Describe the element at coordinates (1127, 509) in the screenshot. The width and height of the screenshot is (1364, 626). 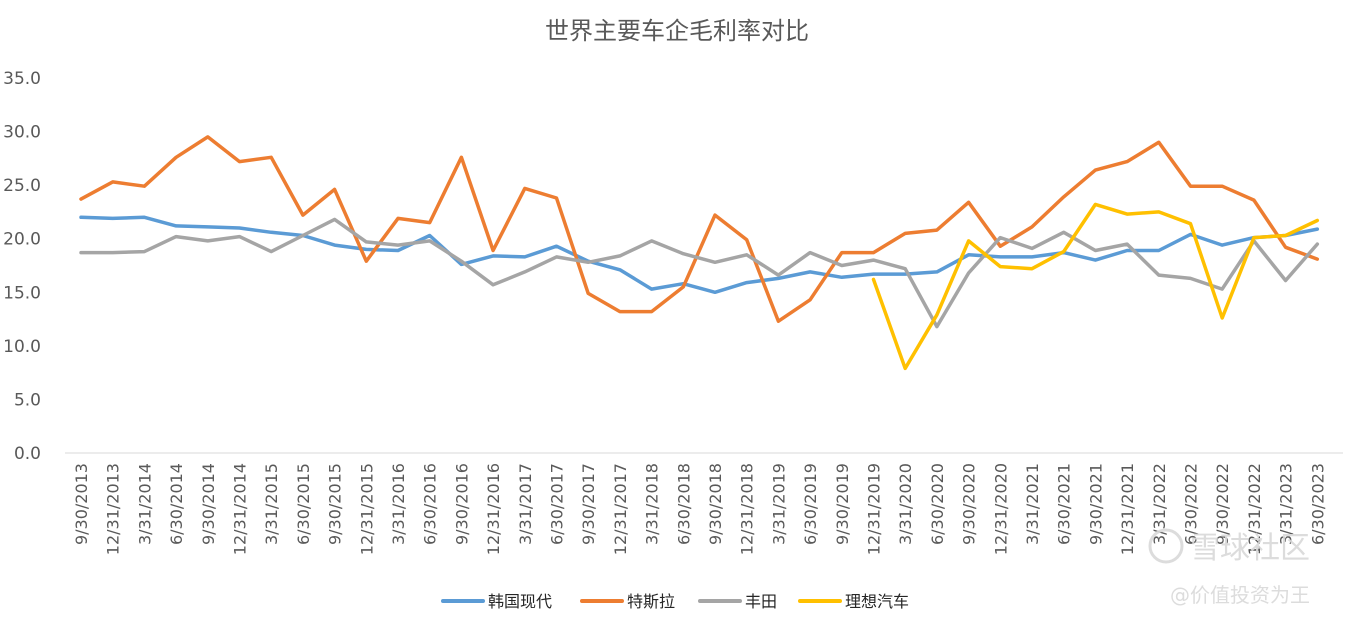
I see `x-tick-label: 12/31/2021` at that location.